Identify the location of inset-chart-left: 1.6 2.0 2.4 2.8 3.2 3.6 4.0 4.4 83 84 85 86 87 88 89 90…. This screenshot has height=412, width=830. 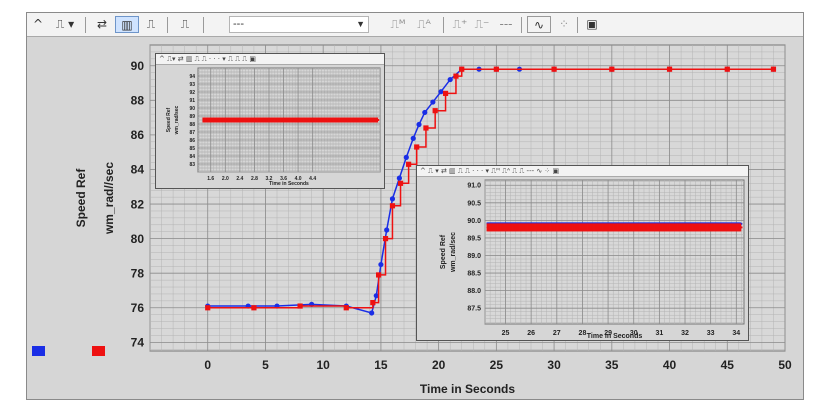
(273, 127).